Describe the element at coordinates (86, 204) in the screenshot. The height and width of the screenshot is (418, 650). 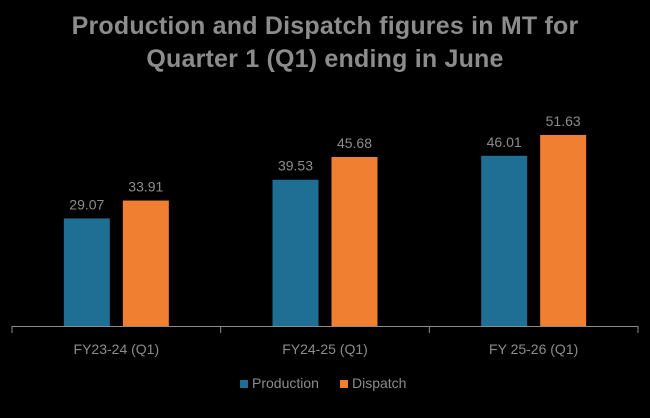
I see `data-label-production-0: 29.07` at that location.